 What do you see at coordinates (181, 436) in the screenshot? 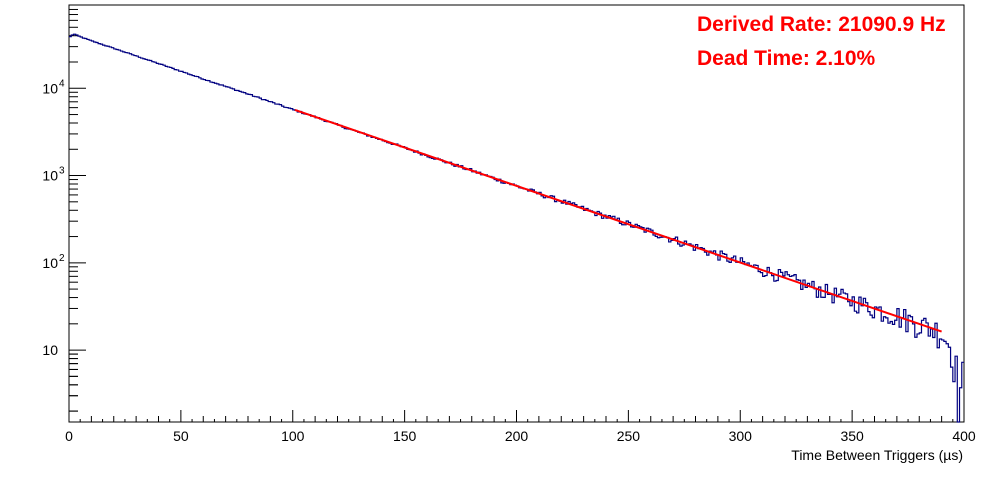
I see `x-tick-label: 50` at bounding box center [181, 436].